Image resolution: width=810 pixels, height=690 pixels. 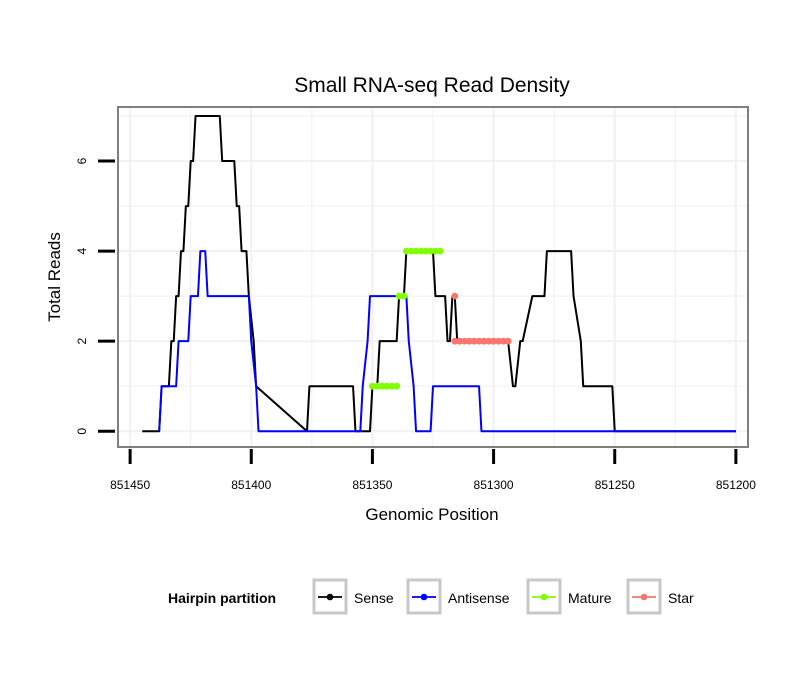 I want to click on y-tick-label: 0, so click(x=82, y=431).